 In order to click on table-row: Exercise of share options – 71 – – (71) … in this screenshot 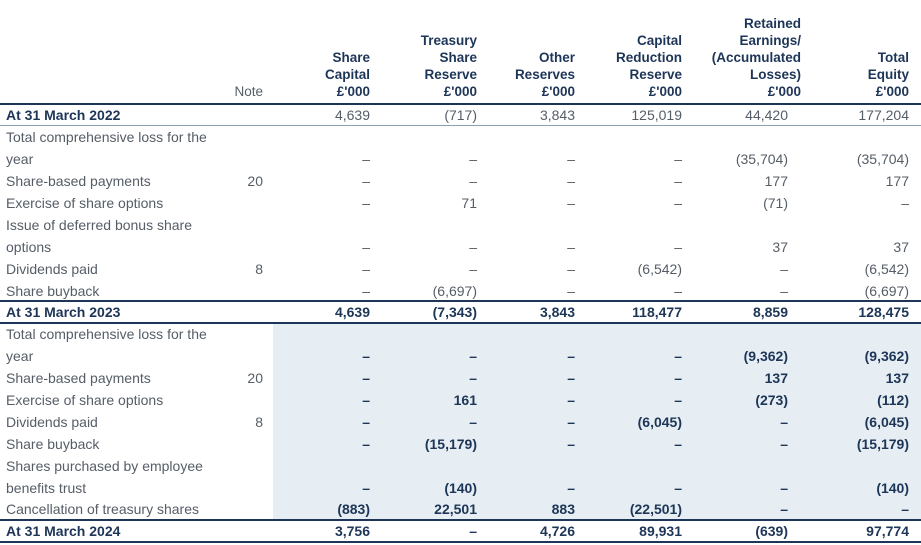, I will do `click(457, 203)`.